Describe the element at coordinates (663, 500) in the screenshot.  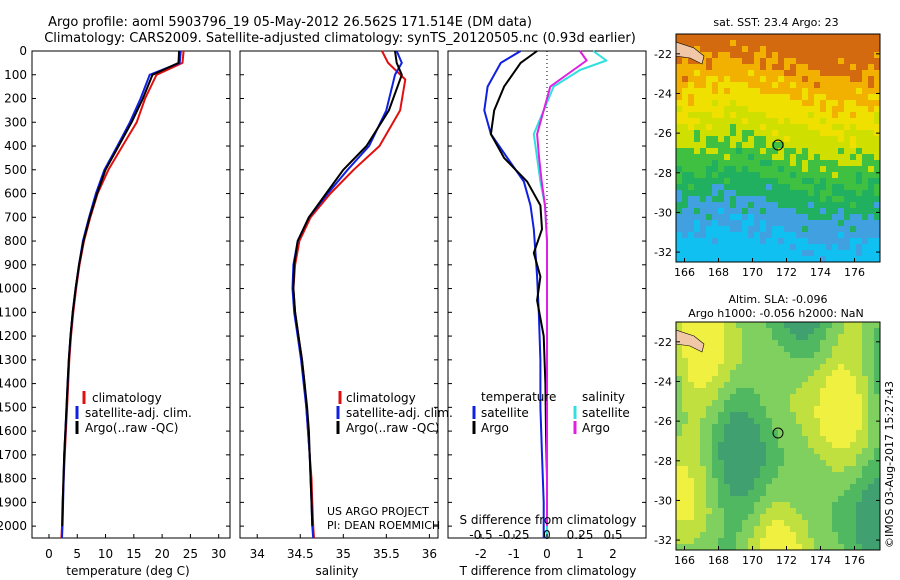
I see `y-tick-label: -30` at that location.